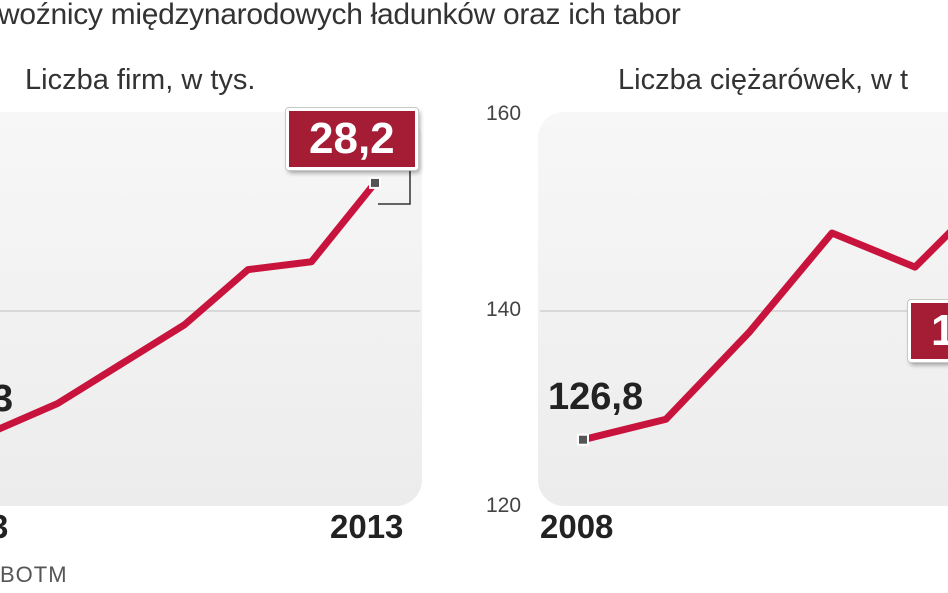 The image size is (948, 593). What do you see at coordinates (140, 80) in the screenshot?
I see `chart-title-firms: Liczba firm, w tys.` at bounding box center [140, 80].